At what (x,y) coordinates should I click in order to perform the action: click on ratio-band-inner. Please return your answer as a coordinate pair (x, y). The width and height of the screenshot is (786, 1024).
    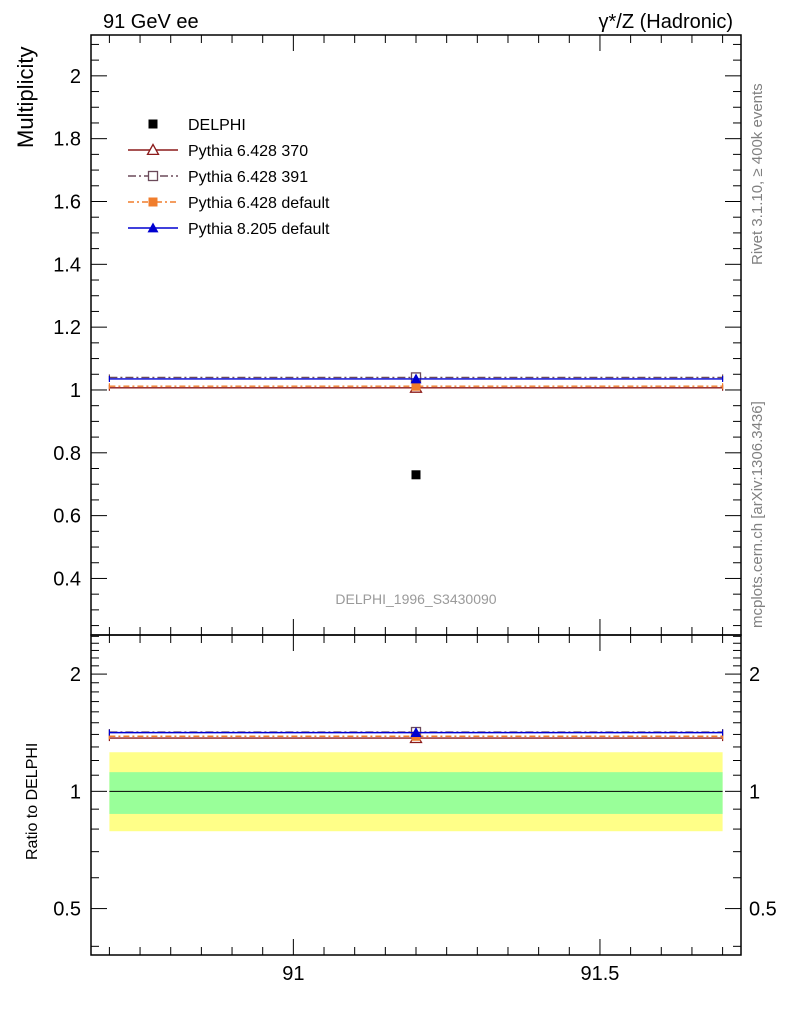
    Looking at the image, I should click on (416, 793).